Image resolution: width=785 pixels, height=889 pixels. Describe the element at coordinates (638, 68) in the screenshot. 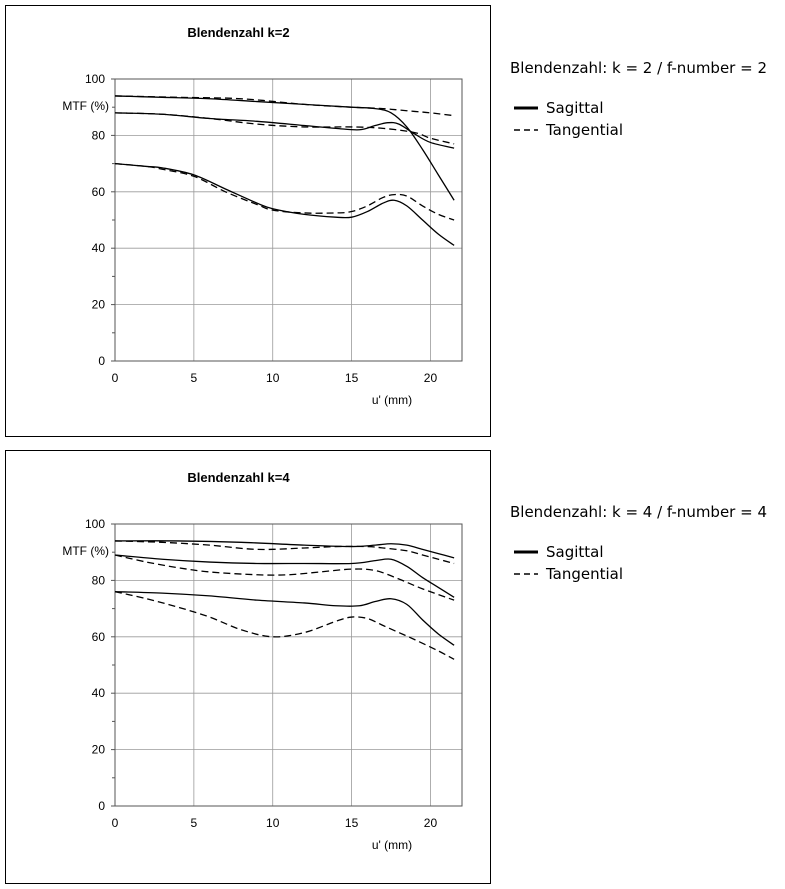

I see `chart-1-side-title: Blendenzahl: k = 2 / f-number = 2` at that location.